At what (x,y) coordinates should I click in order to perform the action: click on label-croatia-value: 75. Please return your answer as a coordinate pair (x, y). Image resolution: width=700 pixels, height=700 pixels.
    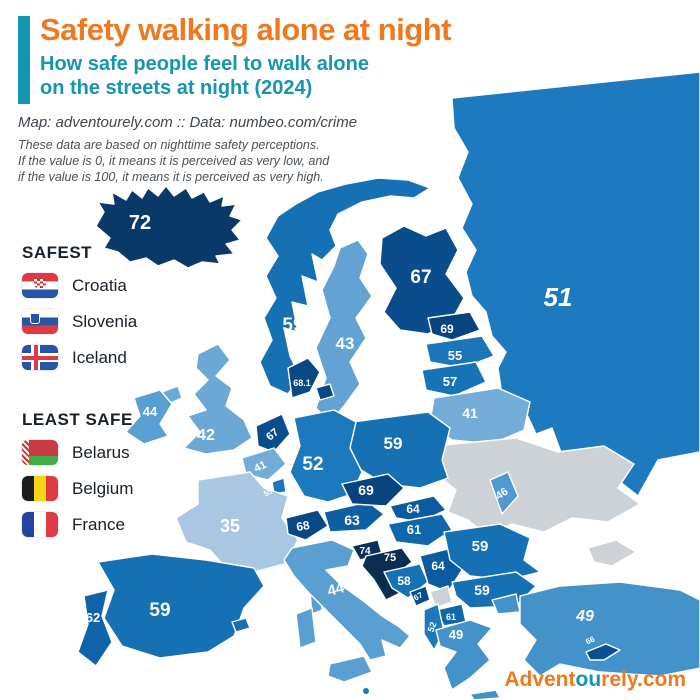
    Looking at the image, I should click on (390, 558).